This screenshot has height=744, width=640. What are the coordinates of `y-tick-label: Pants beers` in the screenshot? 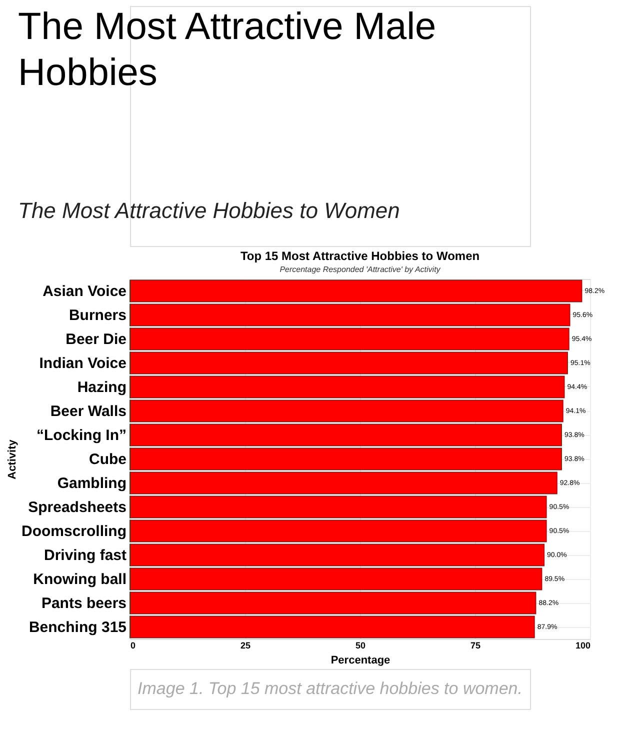 It's located at (83, 603).